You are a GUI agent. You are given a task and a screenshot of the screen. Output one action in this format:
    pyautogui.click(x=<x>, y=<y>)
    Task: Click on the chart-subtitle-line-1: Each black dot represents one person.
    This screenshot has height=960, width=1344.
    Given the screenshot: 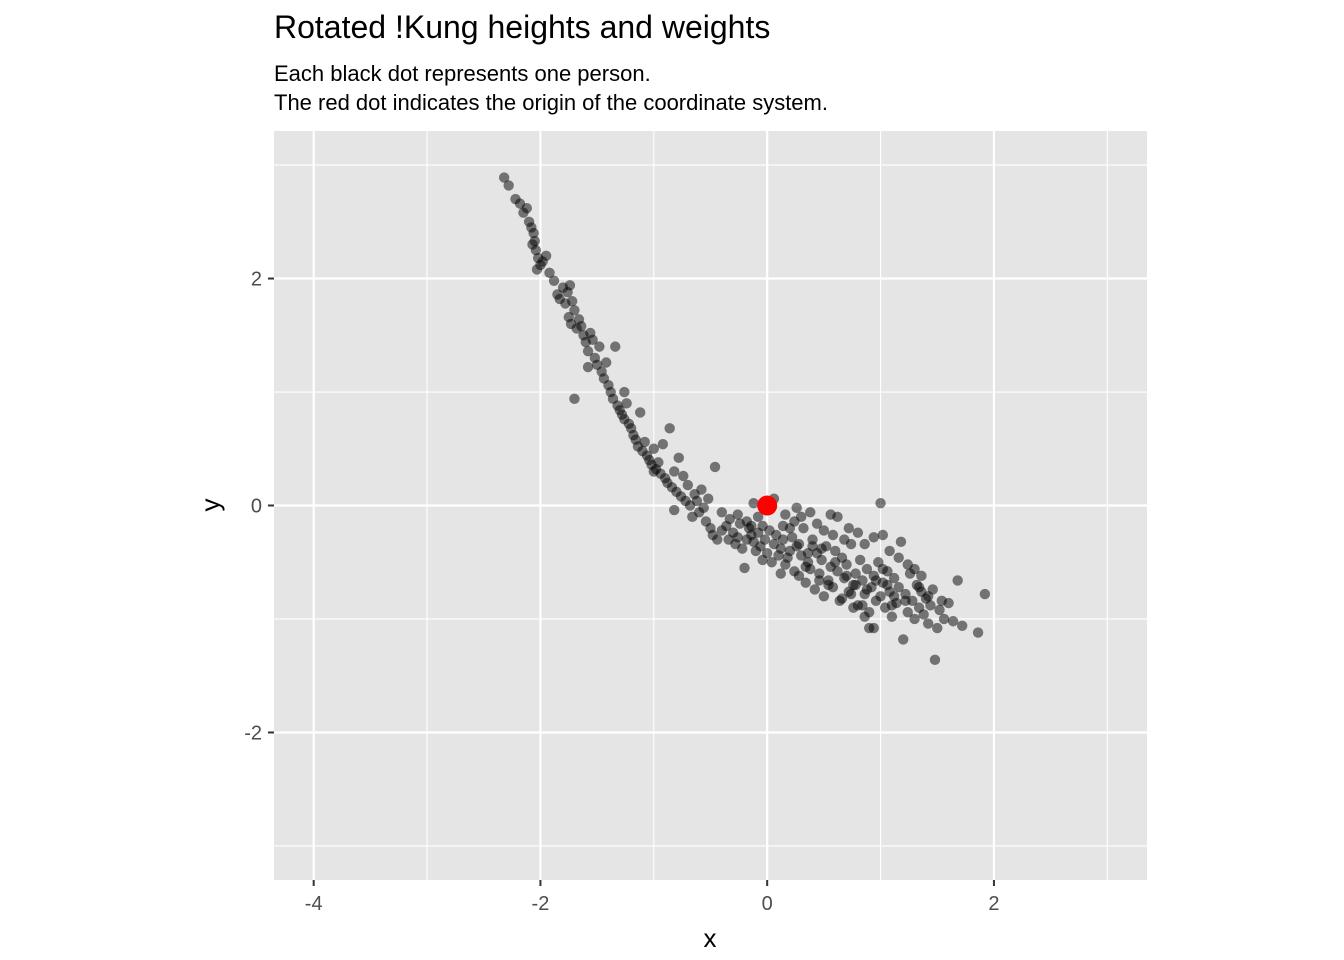 What is the action you would take?
    pyautogui.click(x=462, y=73)
    